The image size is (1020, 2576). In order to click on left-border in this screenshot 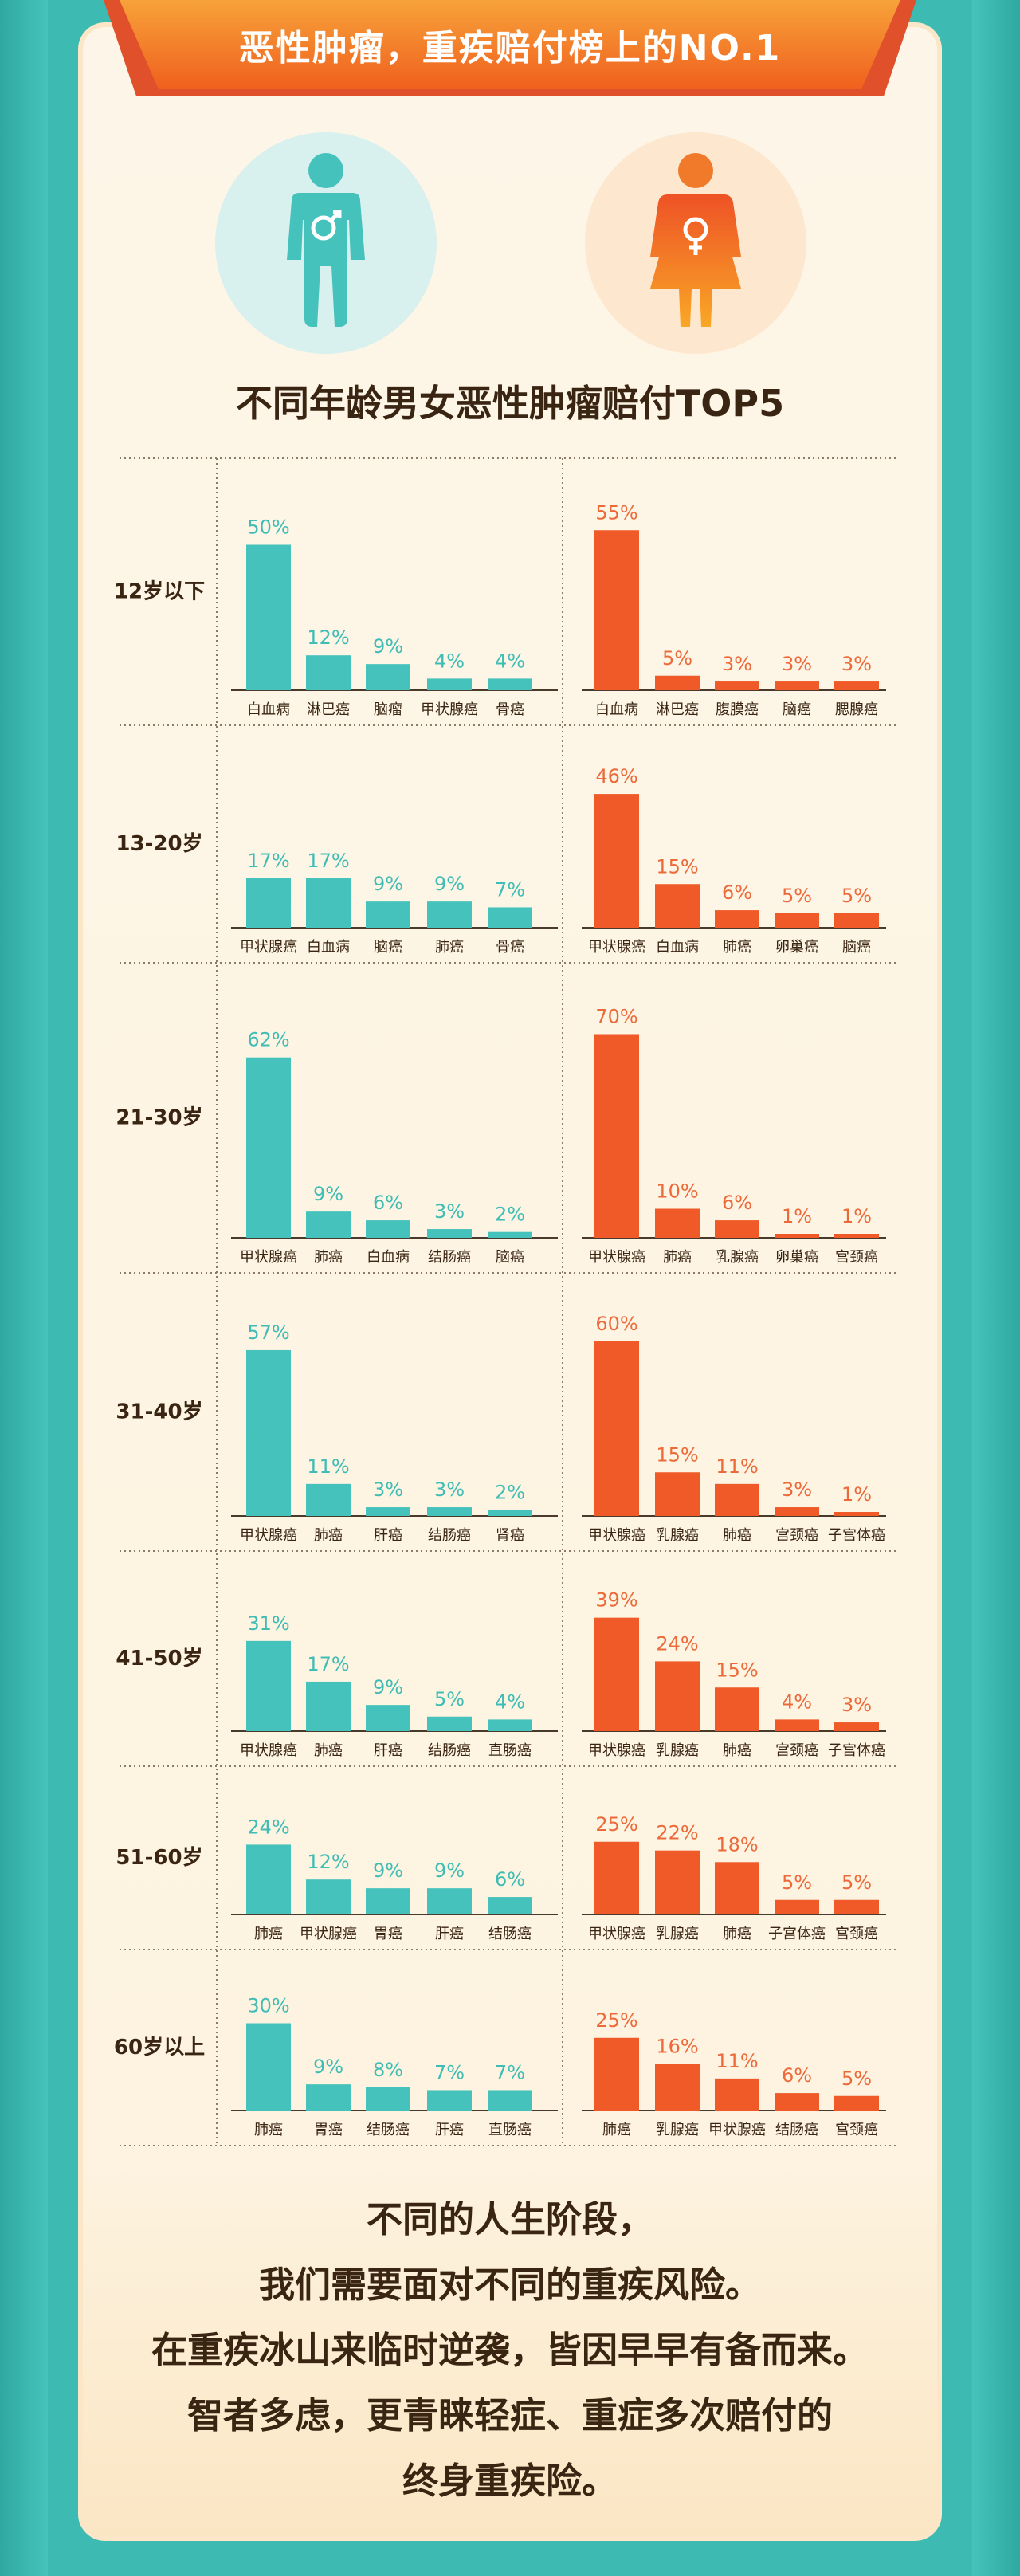, I will do `click(24, 1288)`.